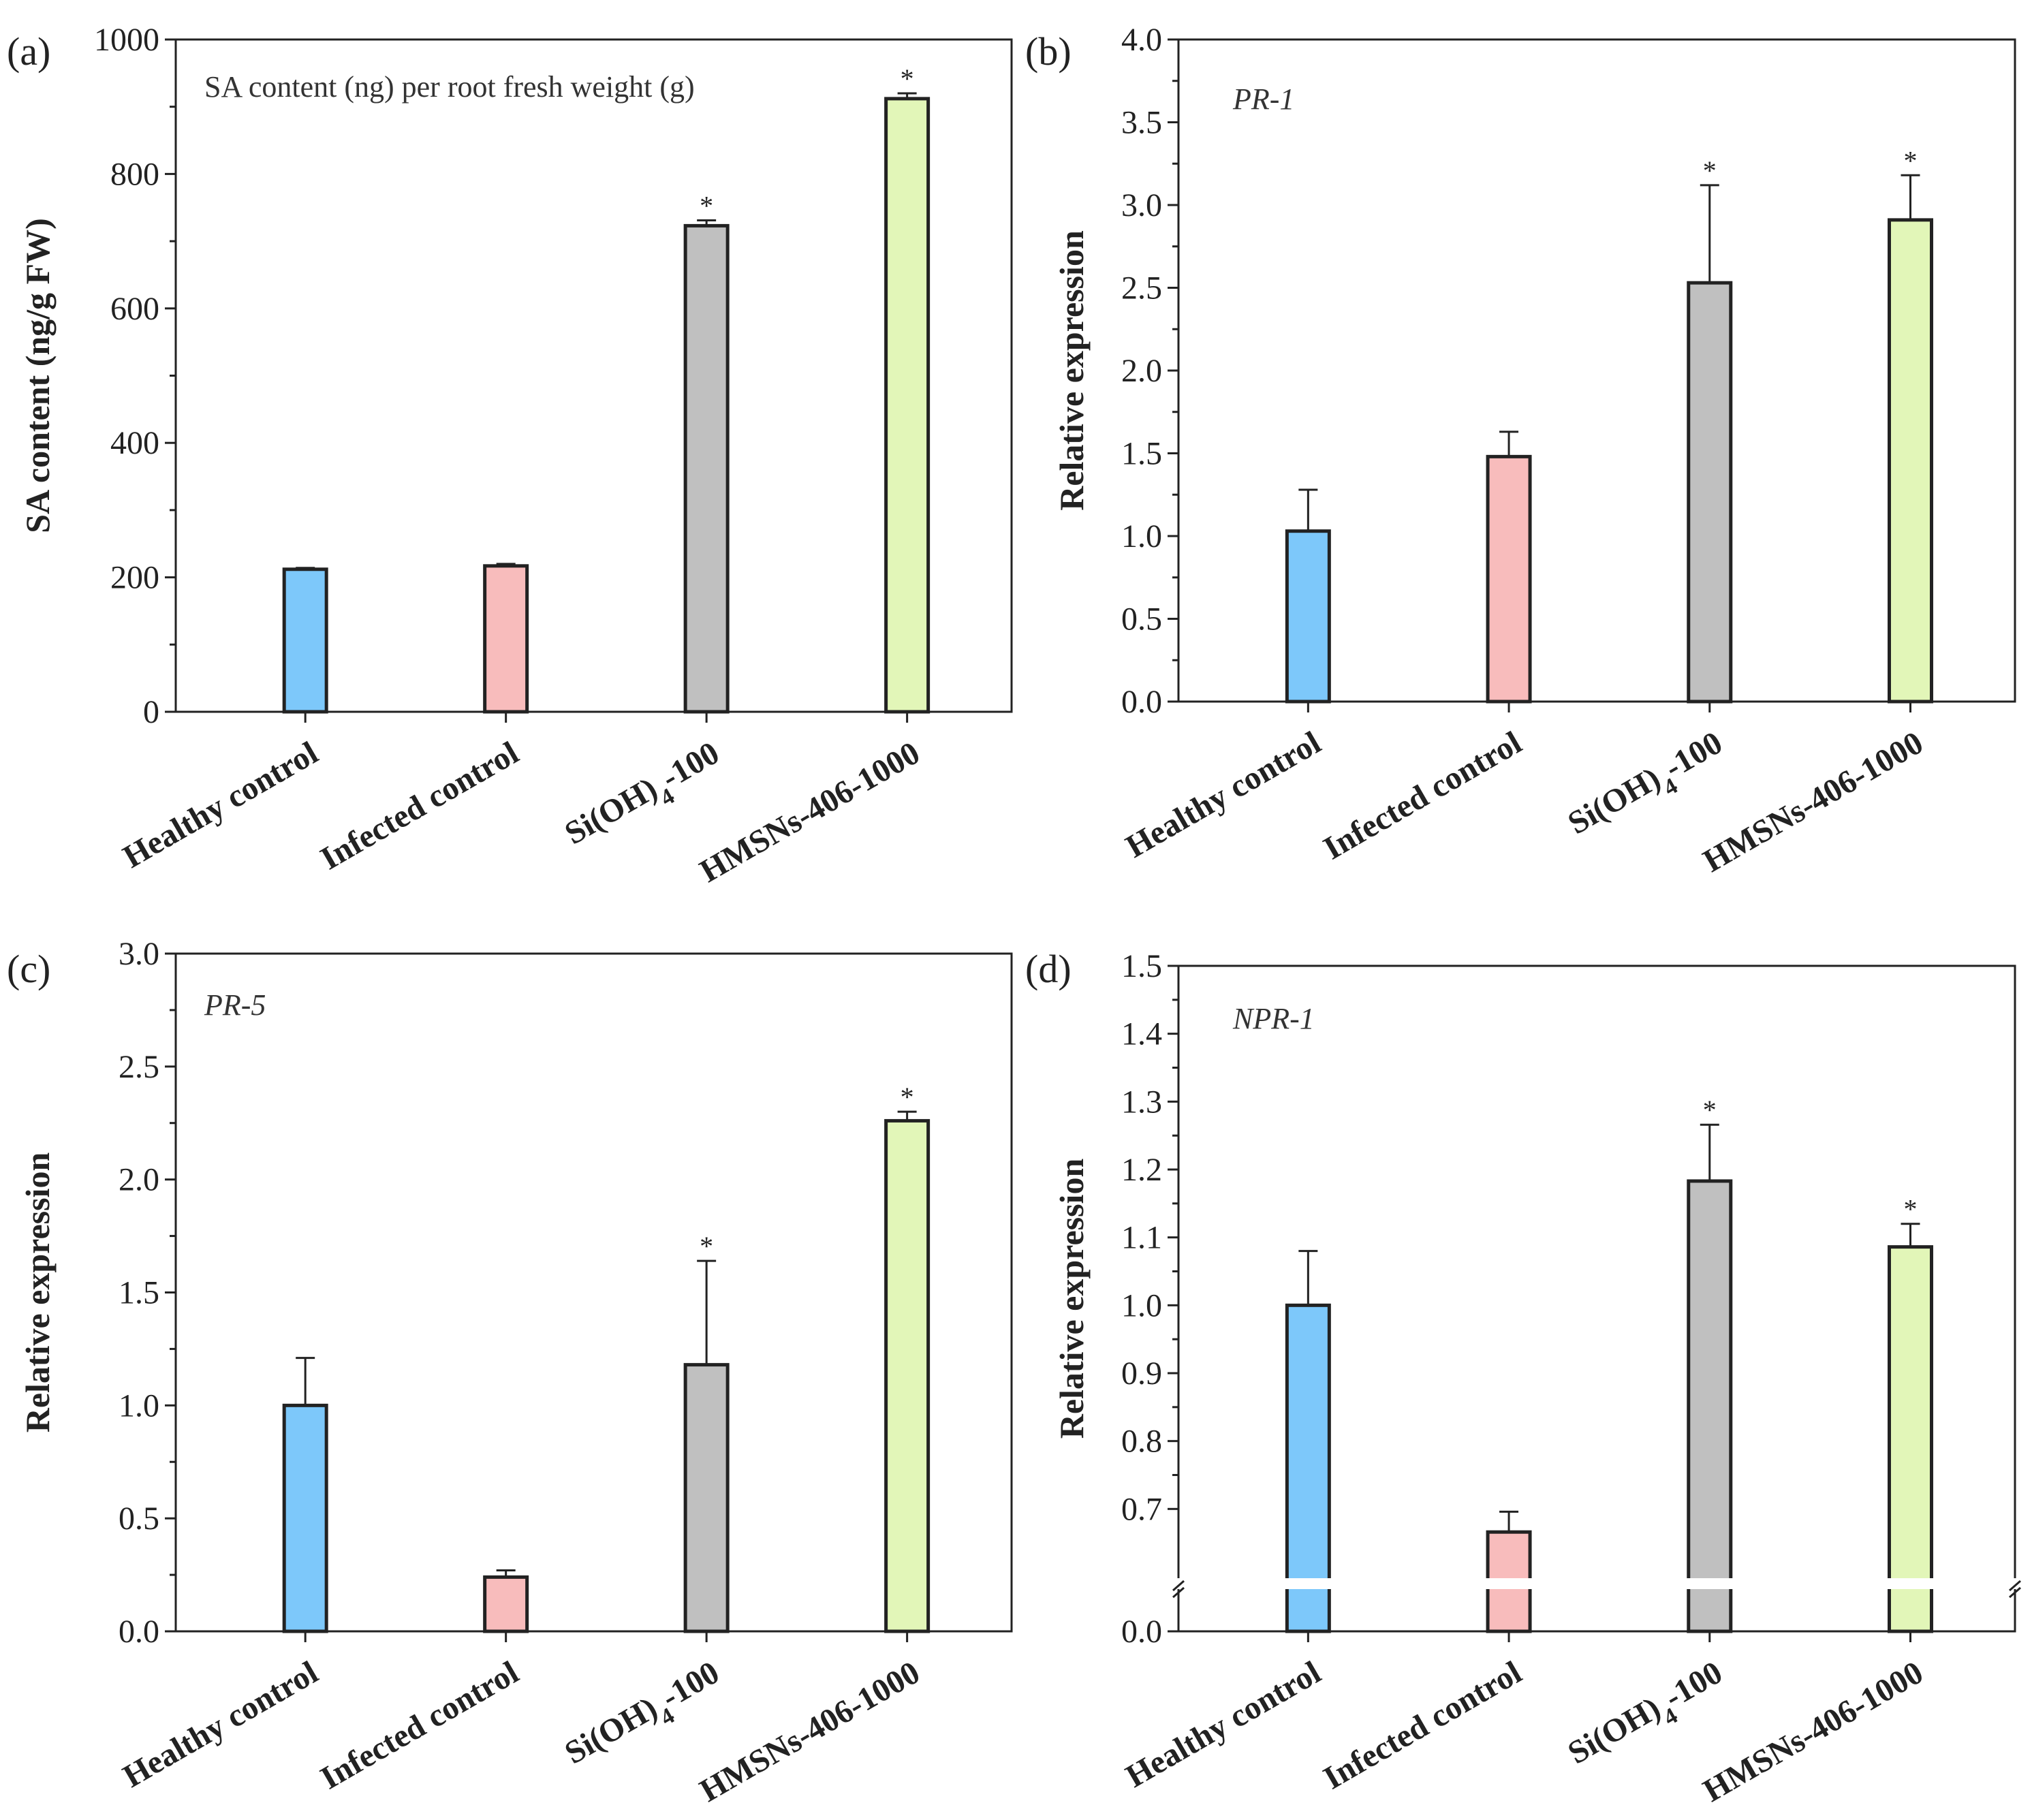  What do you see at coordinates (1141, 1170) in the screenshot?
I see `y-tick-label: 1.2` at bounding box center [1141, 1170].